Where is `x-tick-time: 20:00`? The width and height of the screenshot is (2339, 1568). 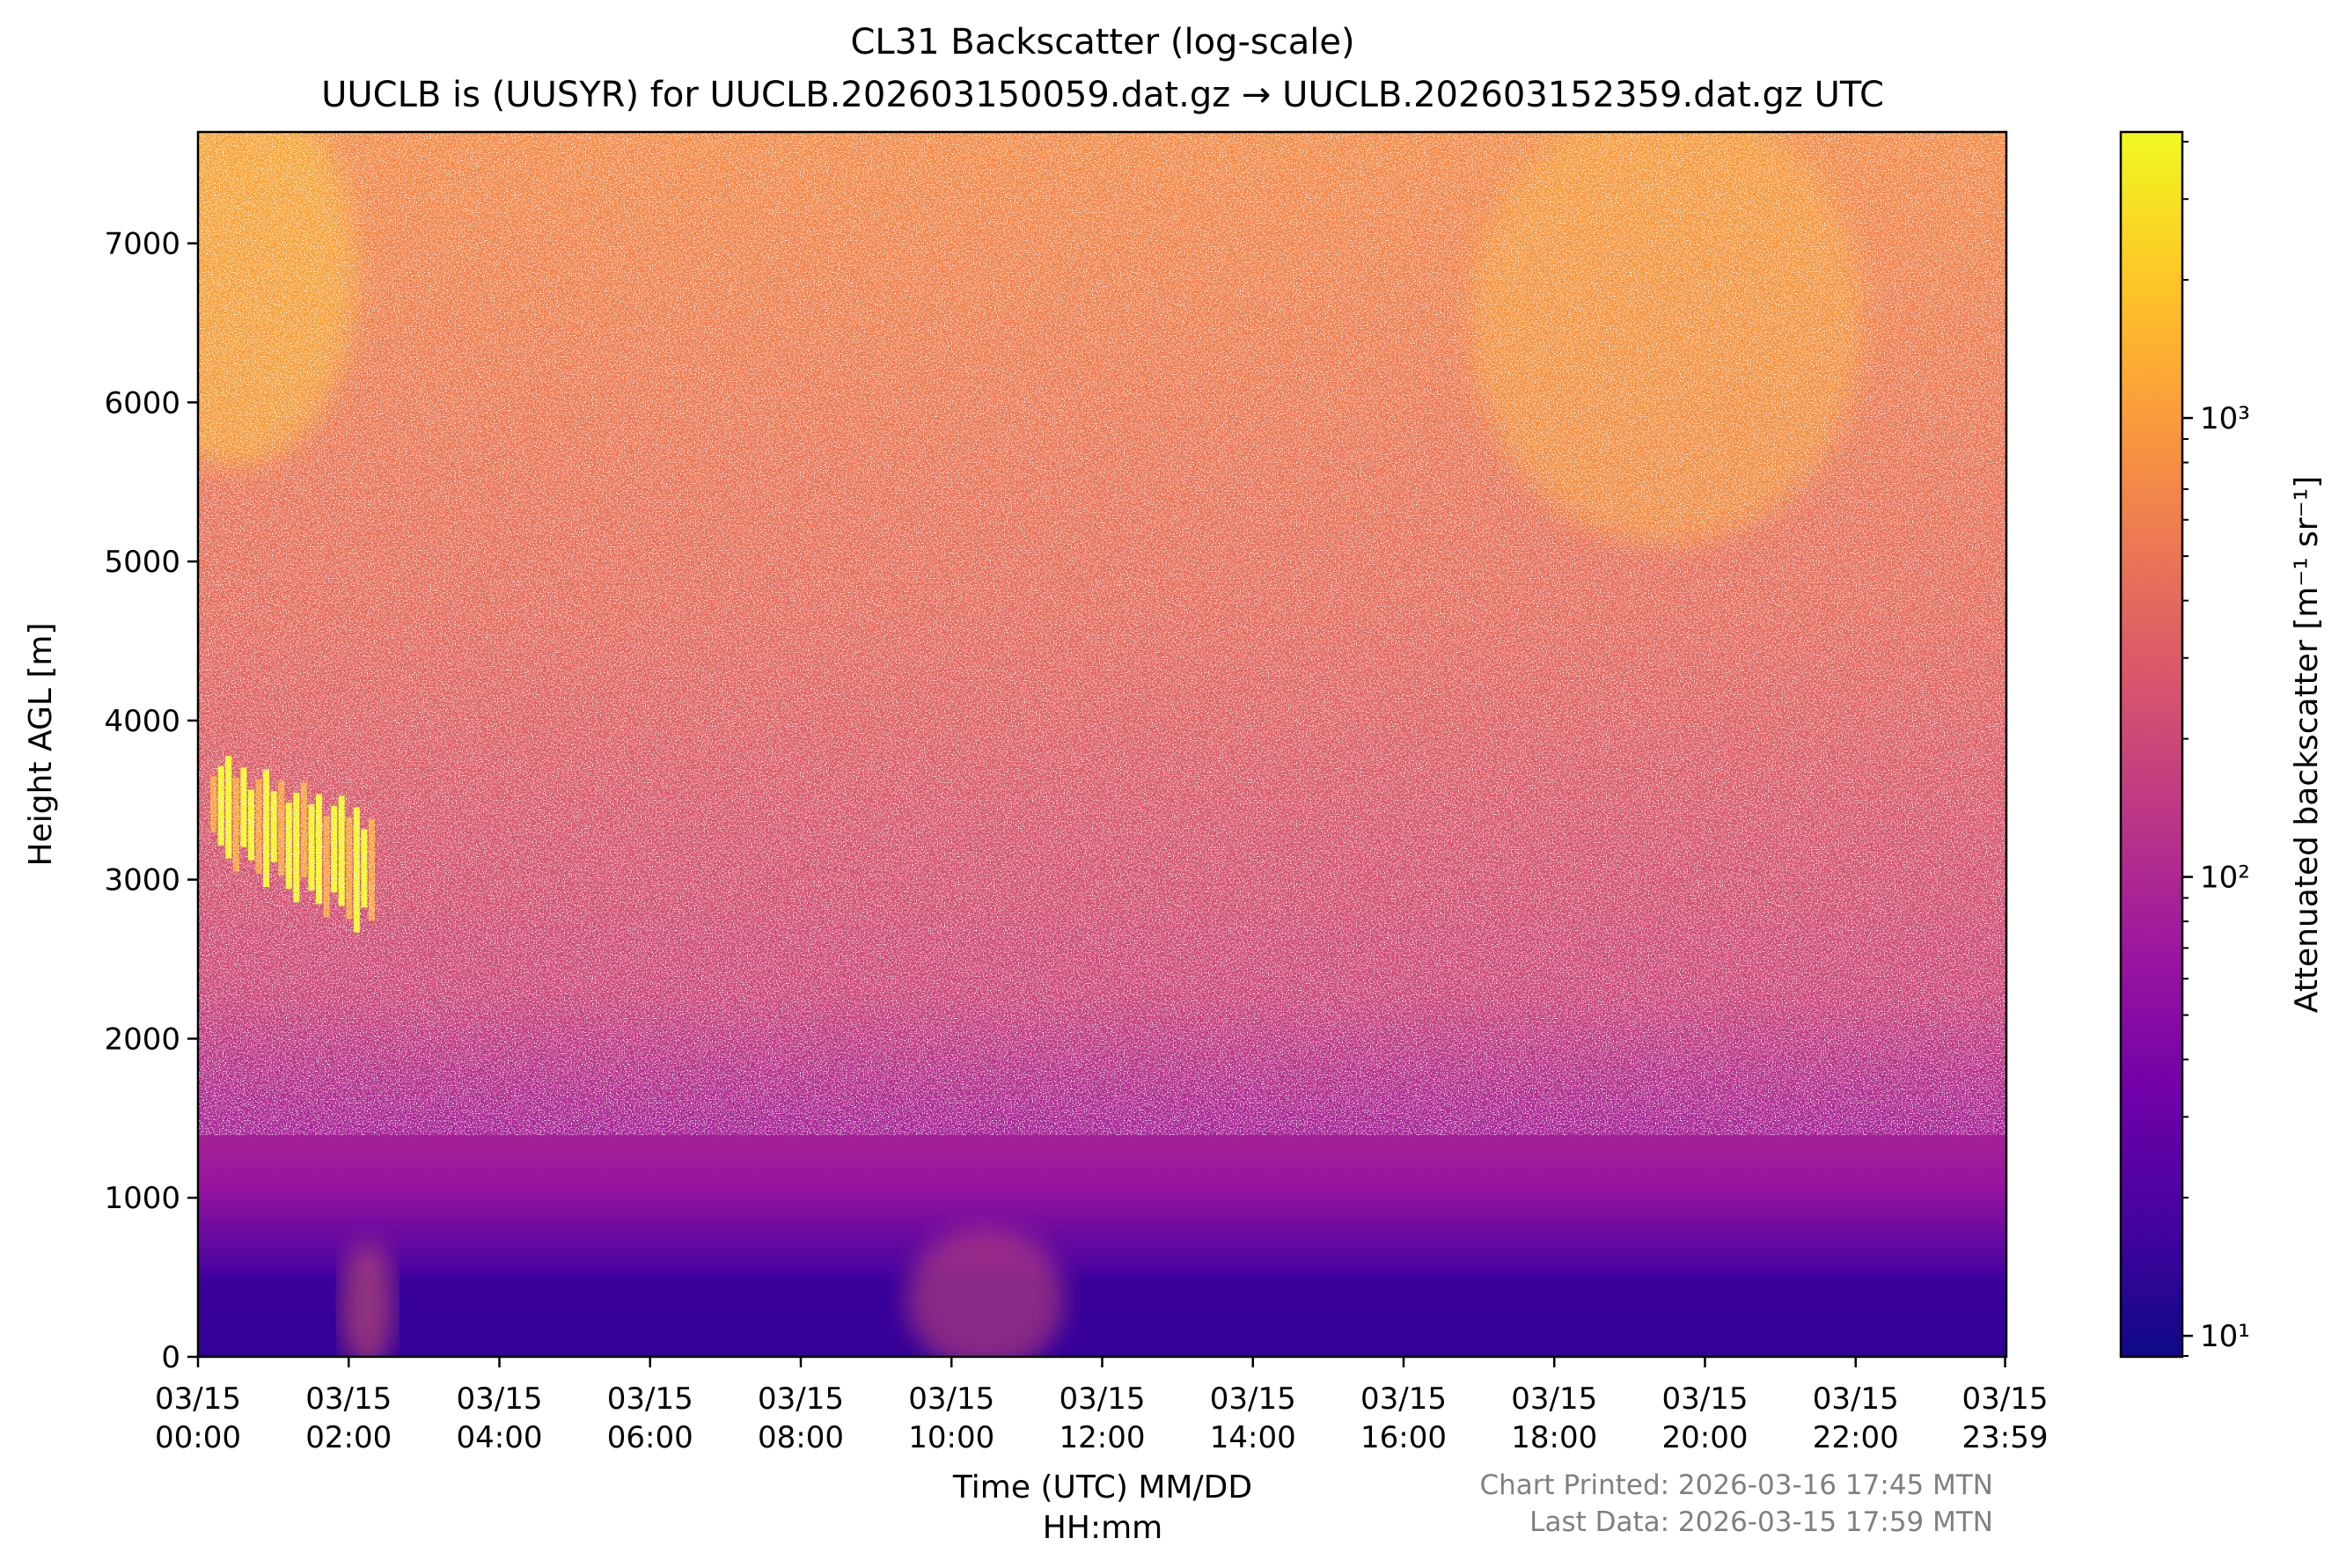
x-tick-time: 20:00 is located at coordinates (1705, 1437).